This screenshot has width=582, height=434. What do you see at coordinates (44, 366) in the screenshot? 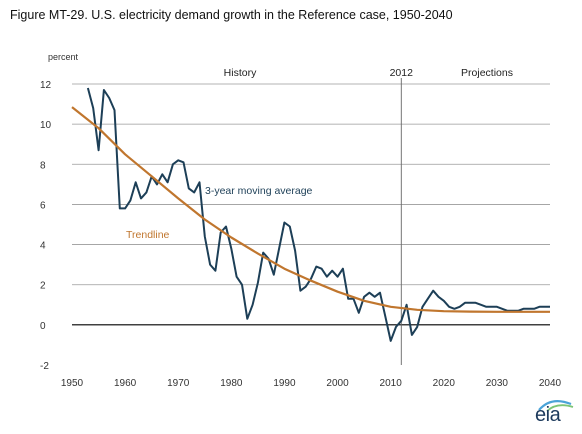
I see `y-tick-label: -2` at bounding box center [44, 366].